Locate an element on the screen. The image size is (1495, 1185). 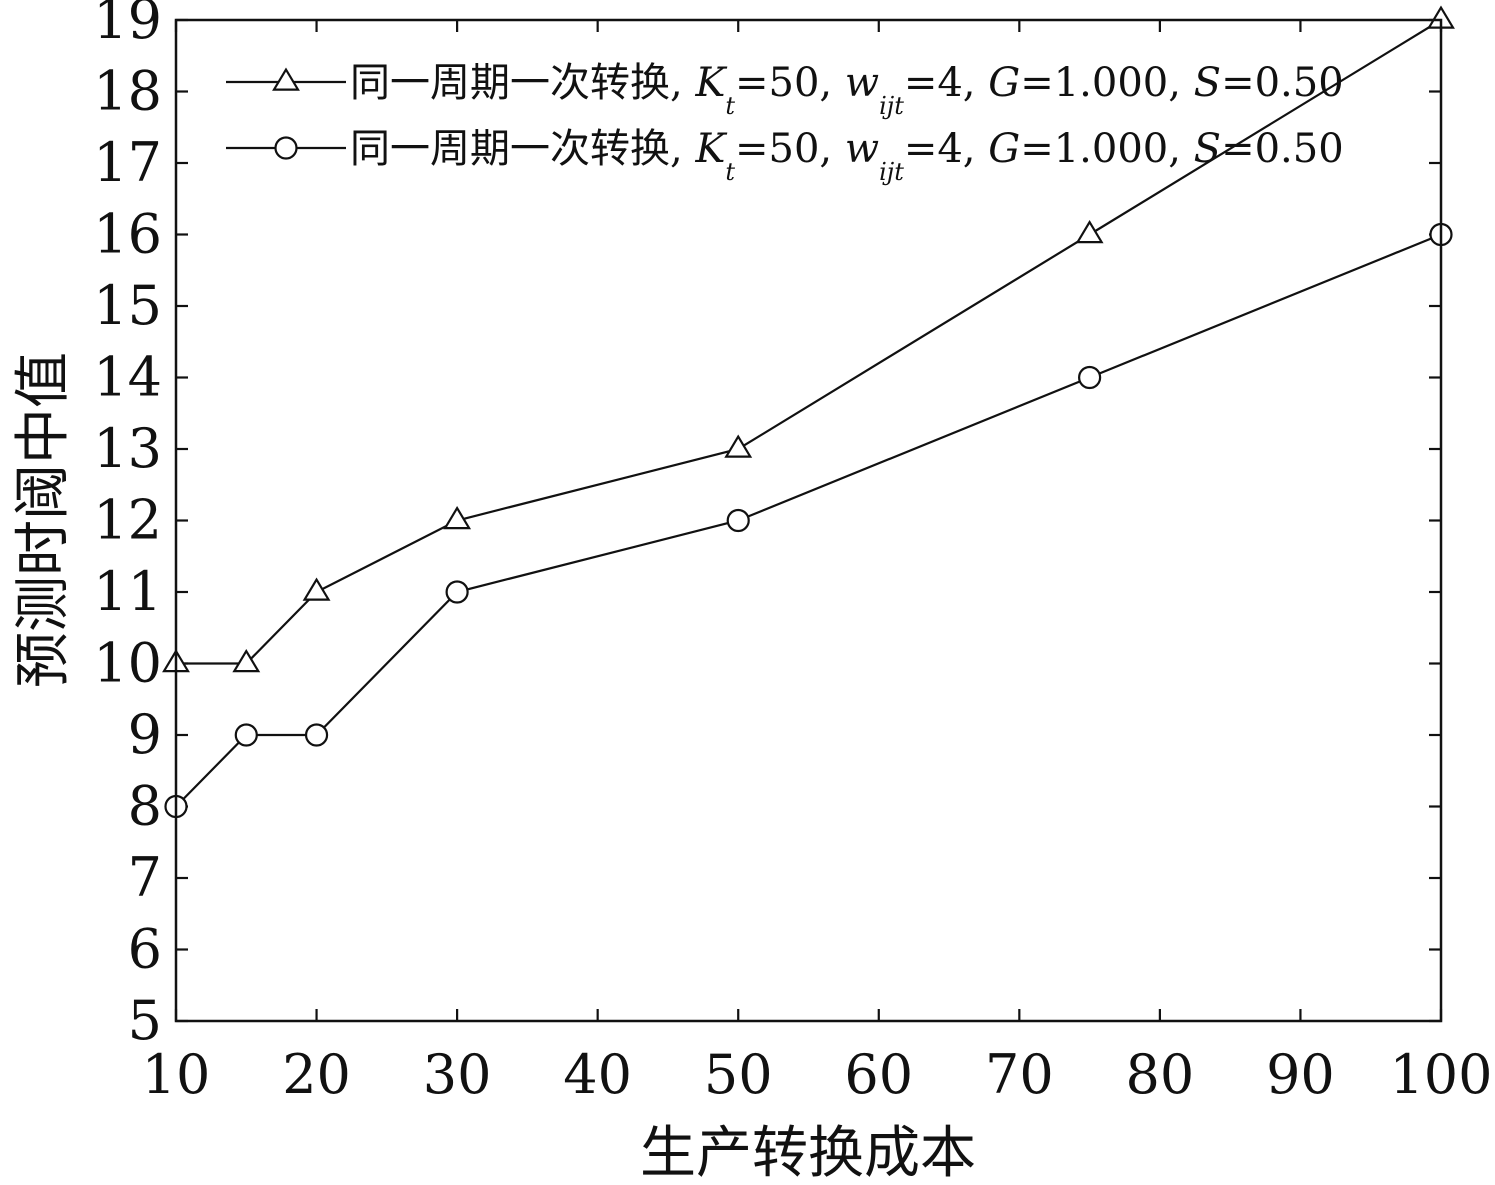
y-tick-label: 16 is located at coordinates (127, 234).